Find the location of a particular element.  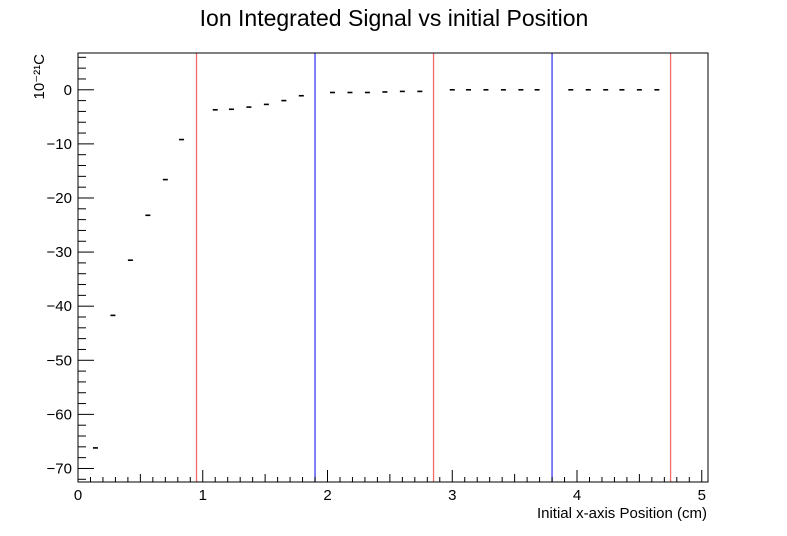

y-tick-label: −60 is located at coordinates (59, 414).